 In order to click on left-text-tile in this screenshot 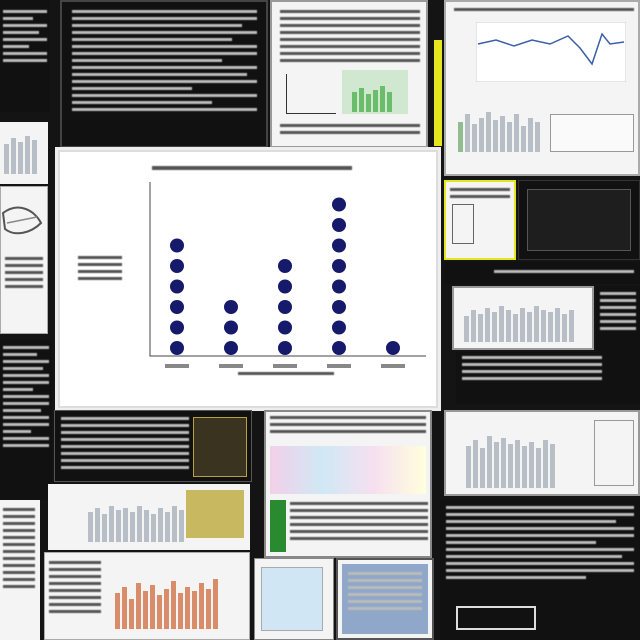, I will do `click(26, 420)`.